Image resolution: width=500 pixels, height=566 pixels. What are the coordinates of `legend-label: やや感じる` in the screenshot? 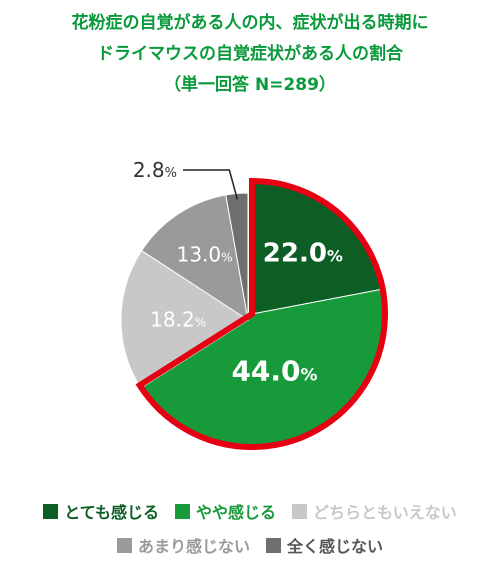 It's located at (236, 512).